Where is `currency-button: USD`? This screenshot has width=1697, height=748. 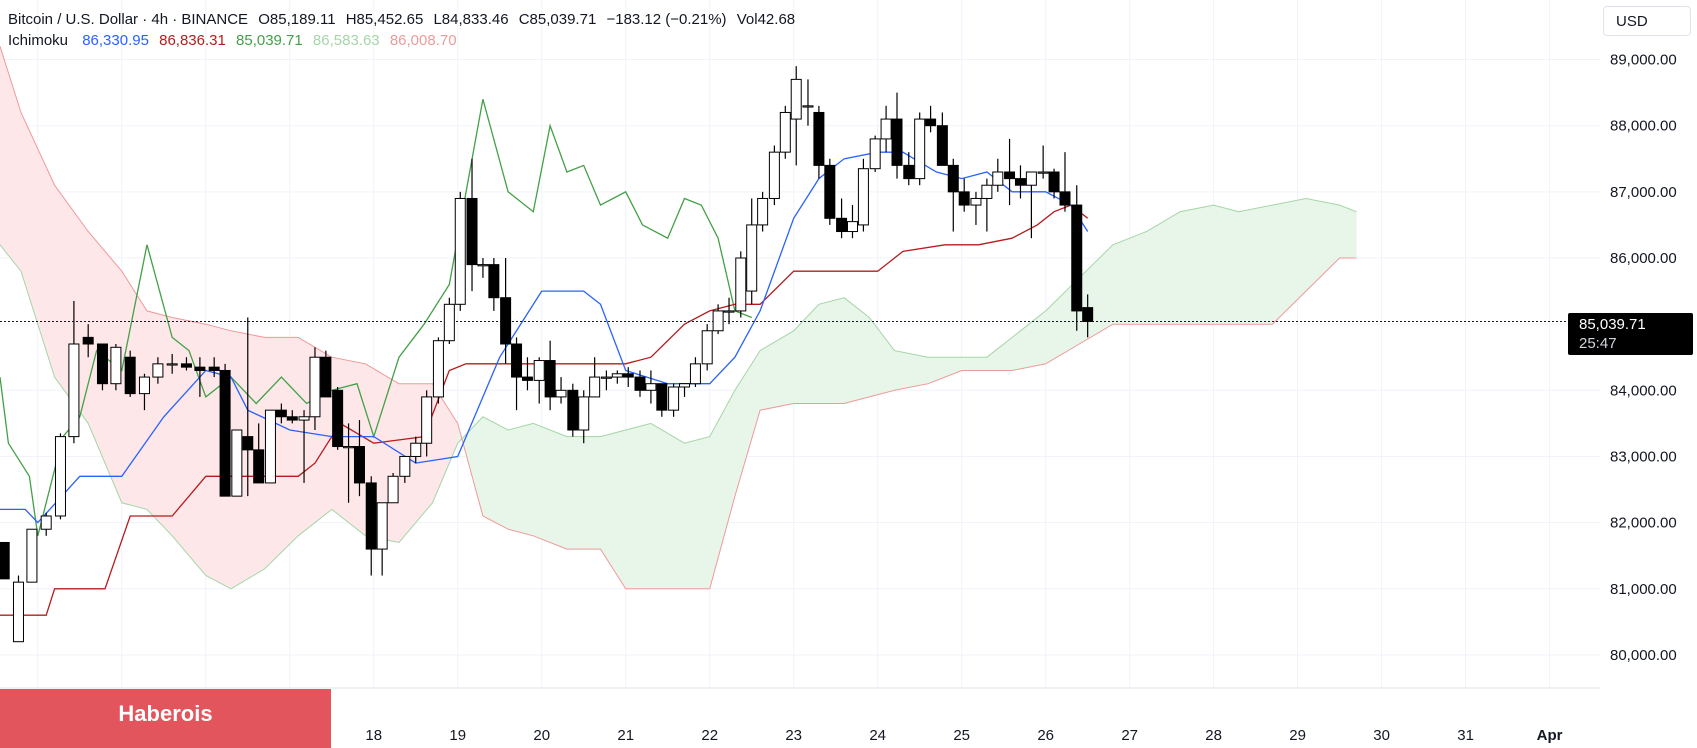
currency-button: USD is located at coordinates (1647, 21).